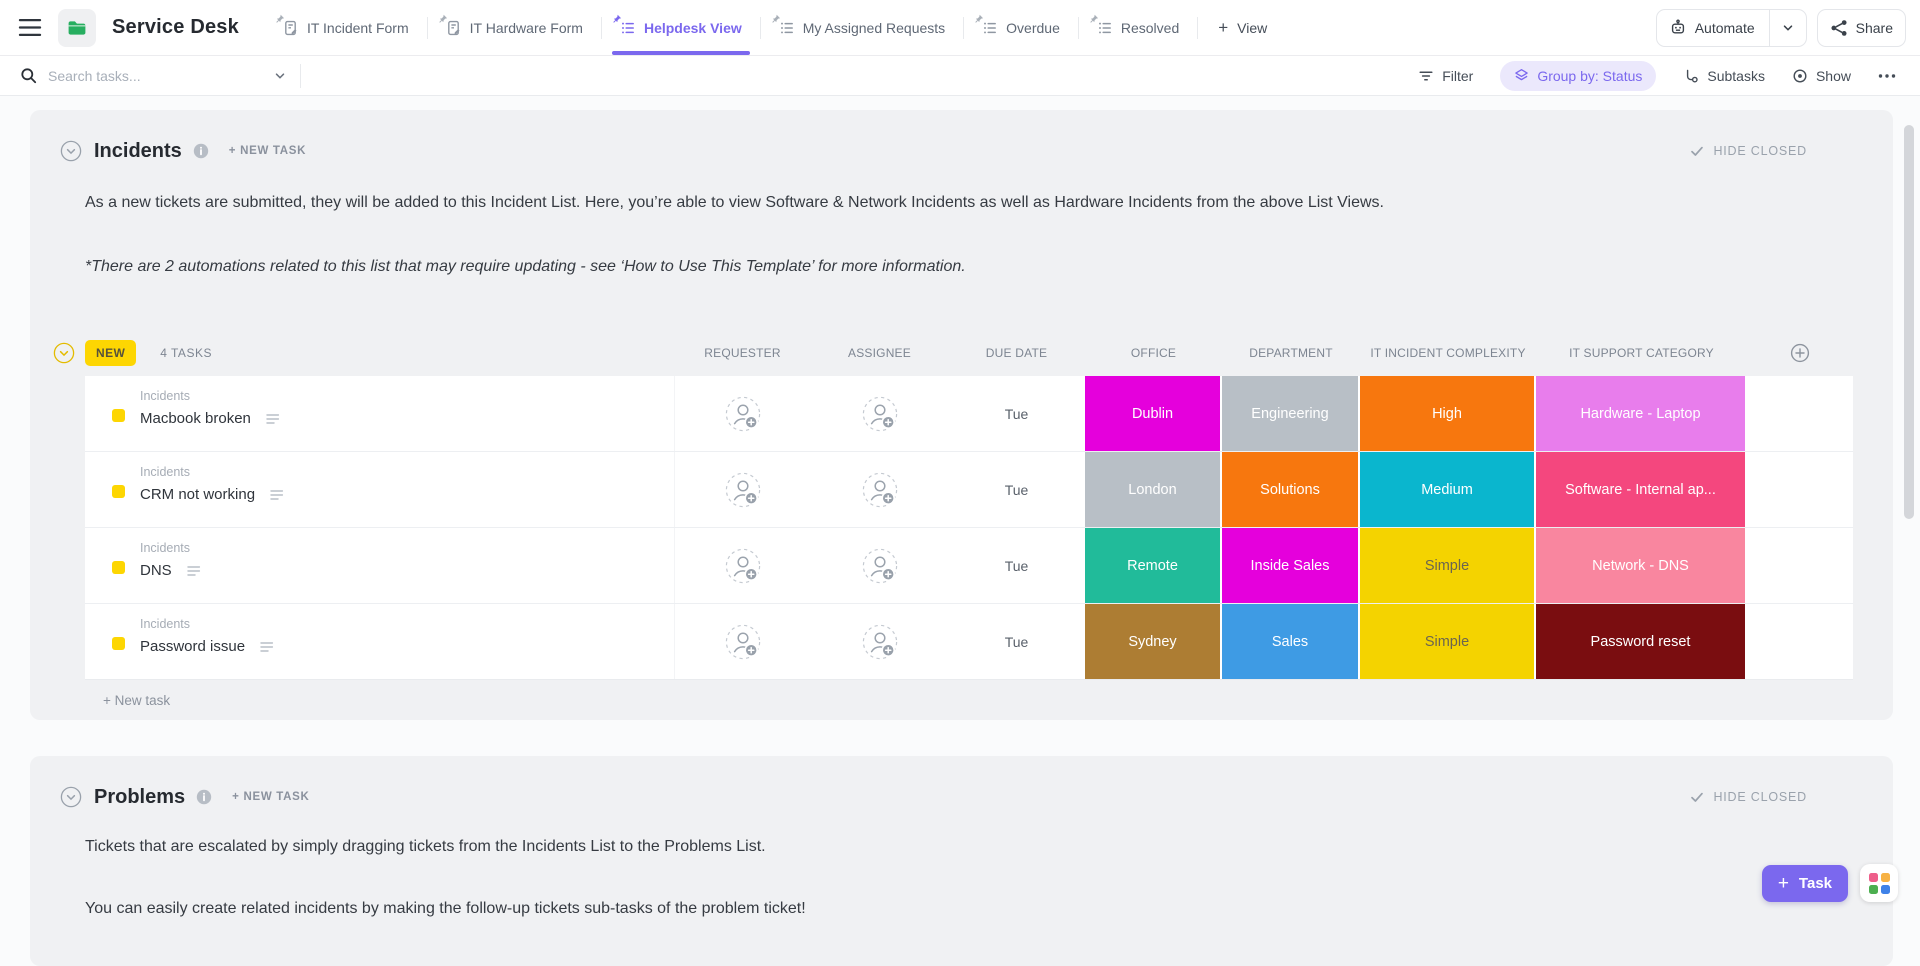 This screenshot has width=1920, height=966. I want to click on complexity-value: High, so click(1447, 413).